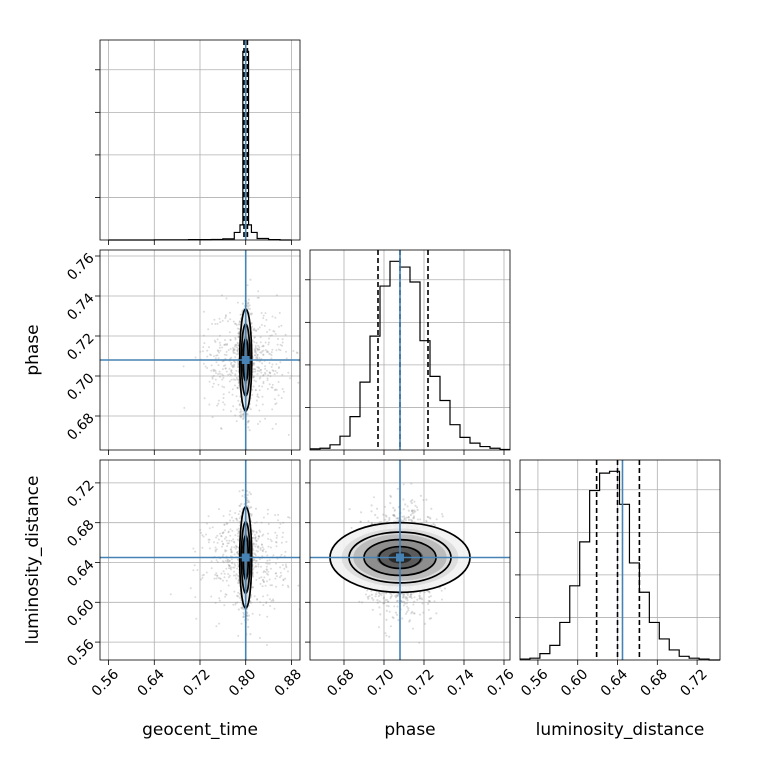  Describe the element at coordinates (460, 682) in the screenshot. I see `xticklabel-2-1-3: 0.74` at that location.